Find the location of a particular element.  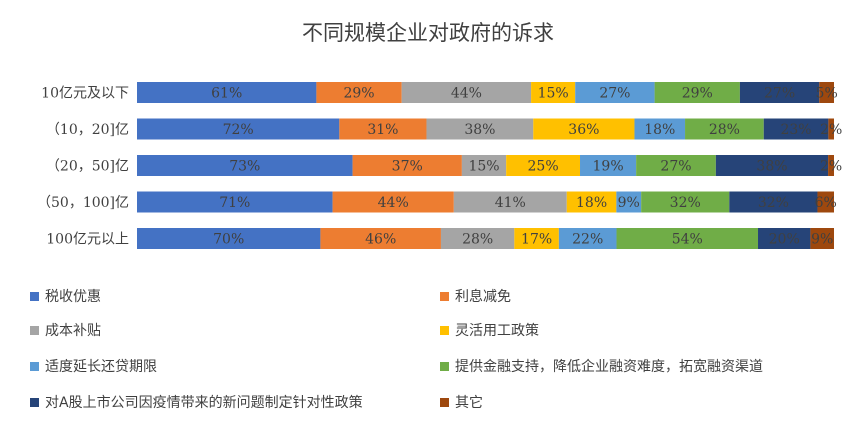

legend-item: 利息减免 is located at coordinates (475, 296).